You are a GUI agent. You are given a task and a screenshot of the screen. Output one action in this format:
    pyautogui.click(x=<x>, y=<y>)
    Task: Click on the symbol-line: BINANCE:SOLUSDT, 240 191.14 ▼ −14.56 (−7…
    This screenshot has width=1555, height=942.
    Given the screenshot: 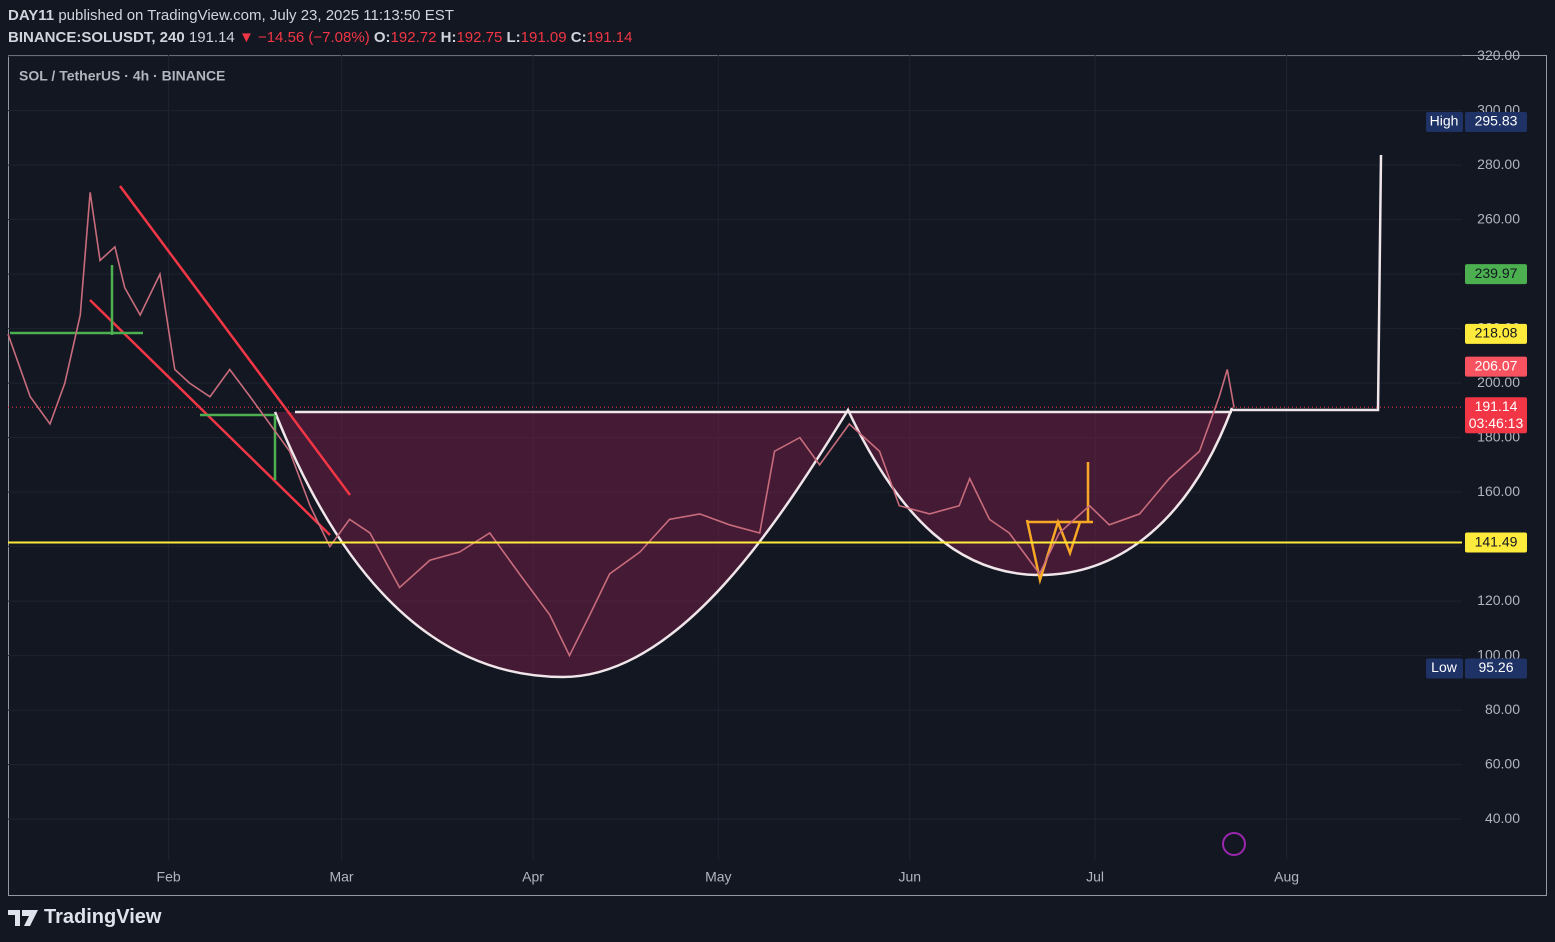 What is the action you would take?
    pyautogui.click(x=320, y=37)
    